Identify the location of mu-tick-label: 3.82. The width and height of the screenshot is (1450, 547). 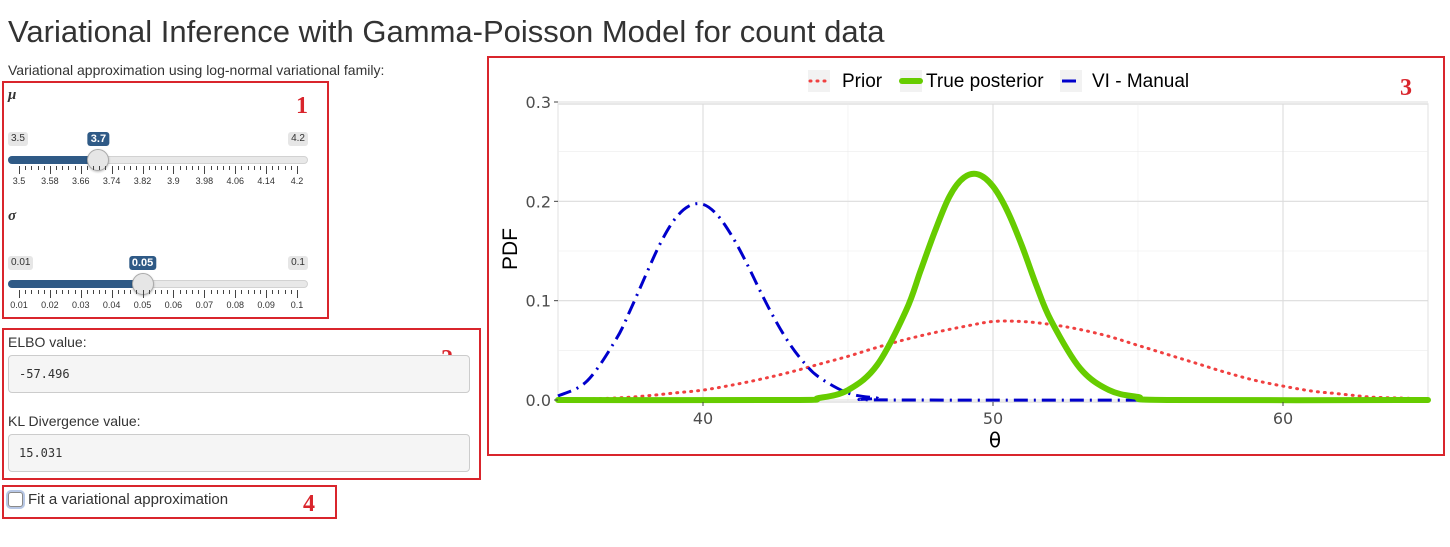
(142, 181).